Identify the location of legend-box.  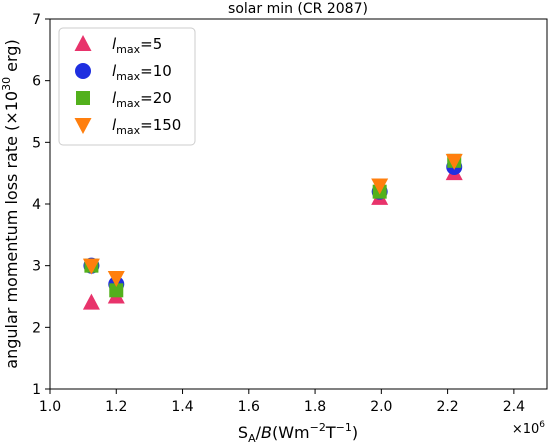
(127, 86).